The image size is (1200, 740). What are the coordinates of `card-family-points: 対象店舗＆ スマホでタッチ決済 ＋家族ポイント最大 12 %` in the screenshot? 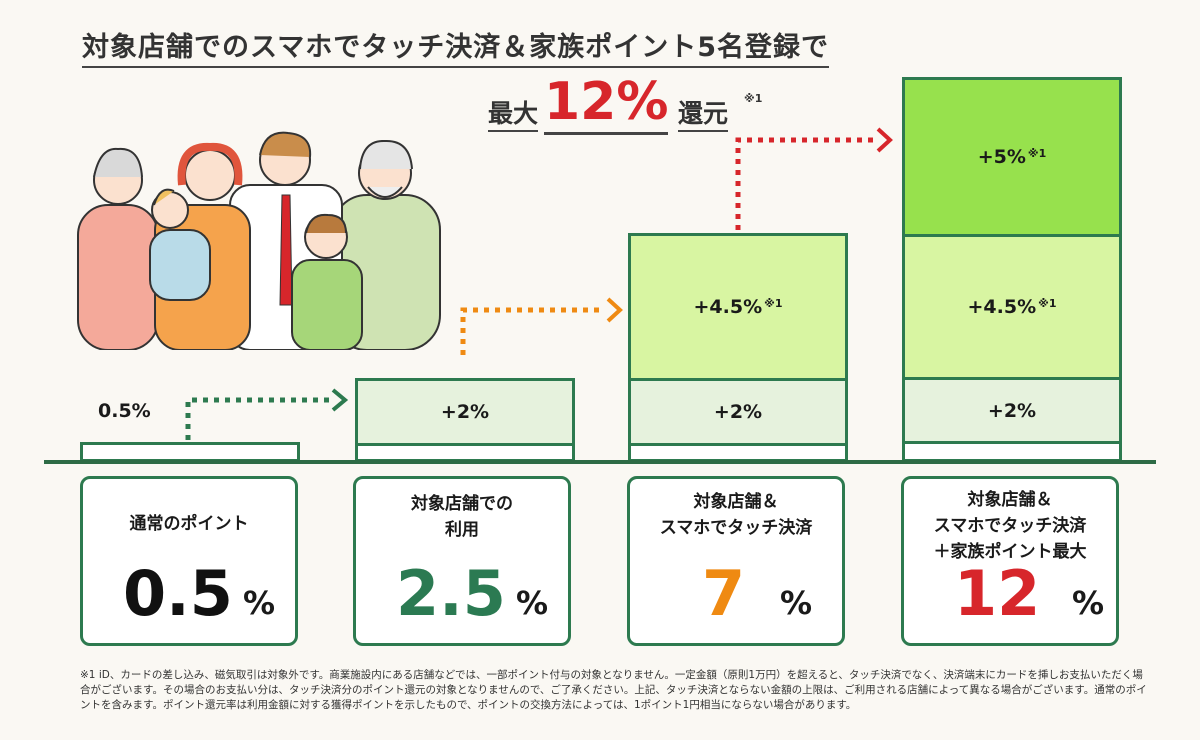 It's located at (1010, 561).